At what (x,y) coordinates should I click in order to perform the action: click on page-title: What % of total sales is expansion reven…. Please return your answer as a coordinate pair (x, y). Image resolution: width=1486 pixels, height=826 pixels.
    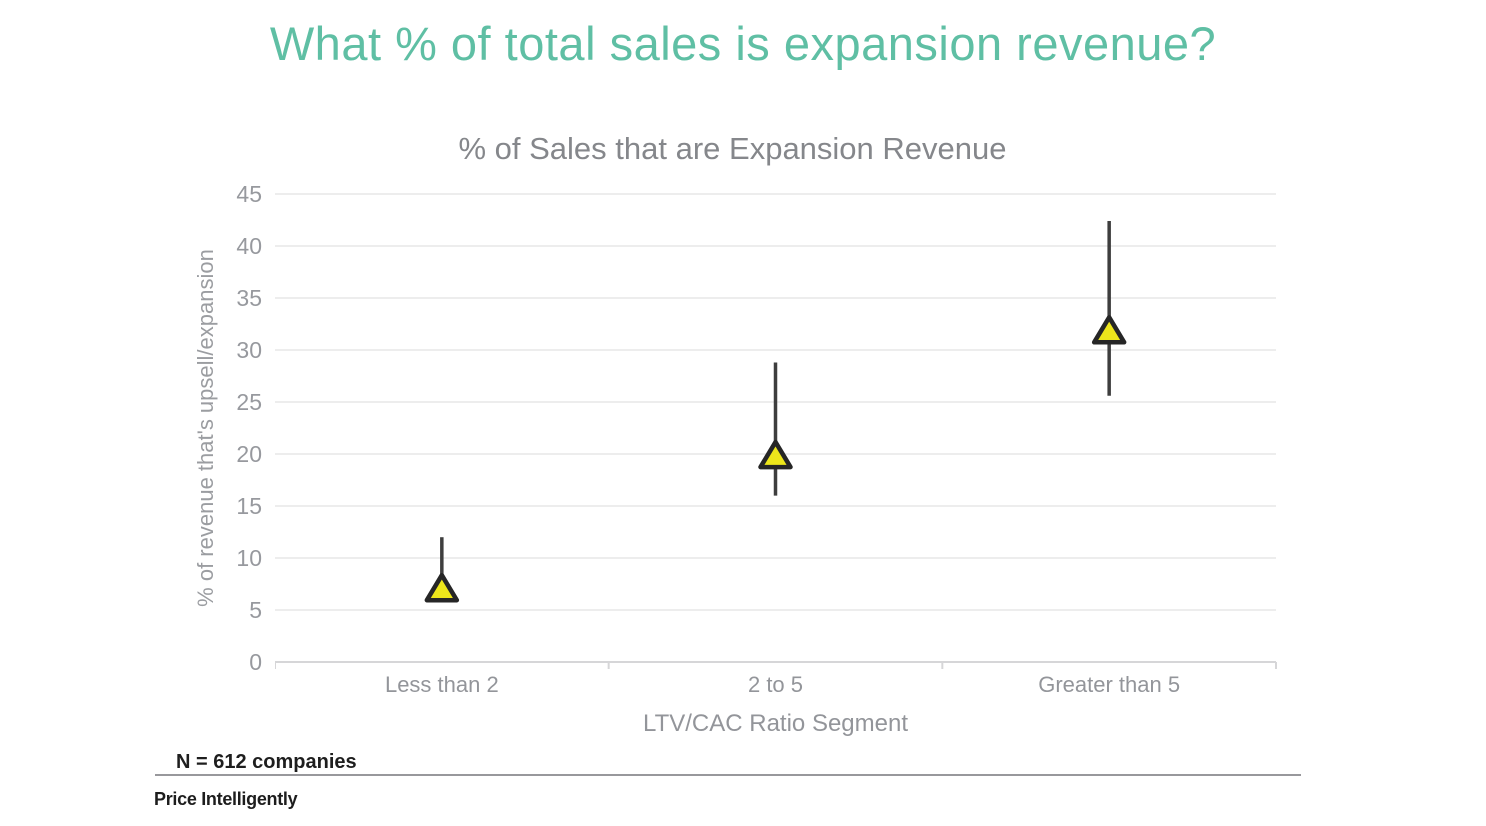
    Looking at the image, I should click on (743, 43).